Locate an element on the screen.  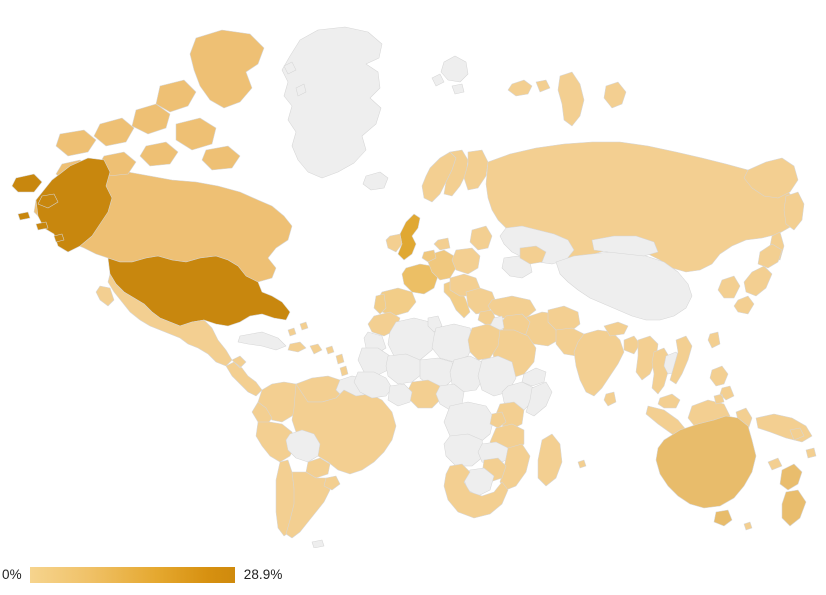
region-russia-far-east is located at coordinates (771, 178).